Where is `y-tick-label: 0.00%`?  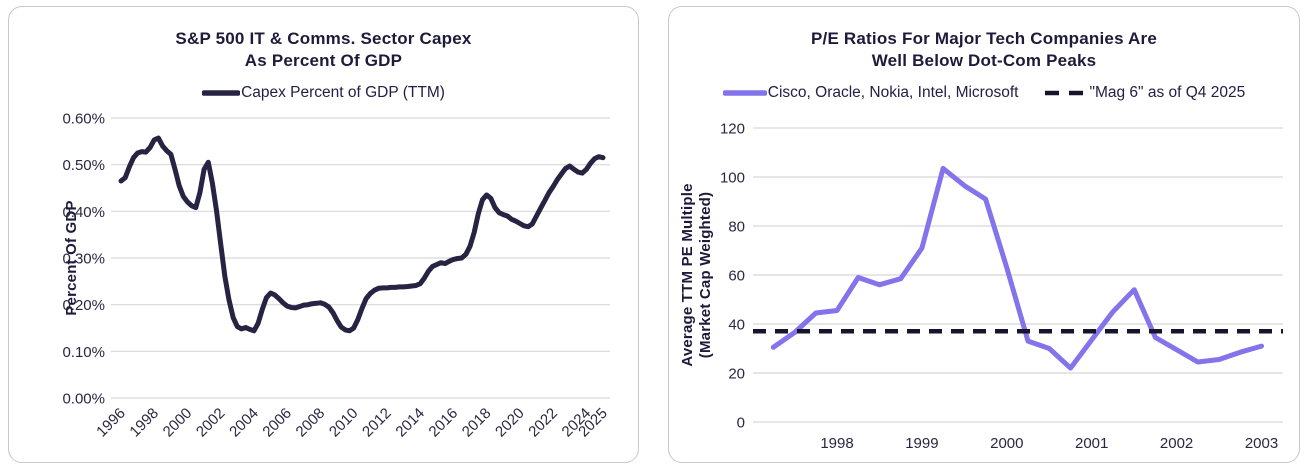 y-tick-label: 0.00% is located at coordinates (83, 398).